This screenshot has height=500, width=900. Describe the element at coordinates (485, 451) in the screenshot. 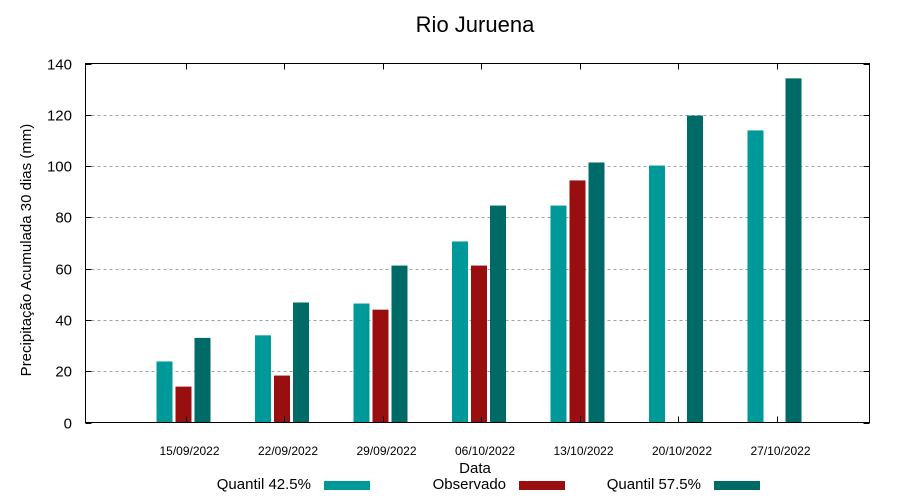

I see `x-tick-label: 06/10/2022` at that location.